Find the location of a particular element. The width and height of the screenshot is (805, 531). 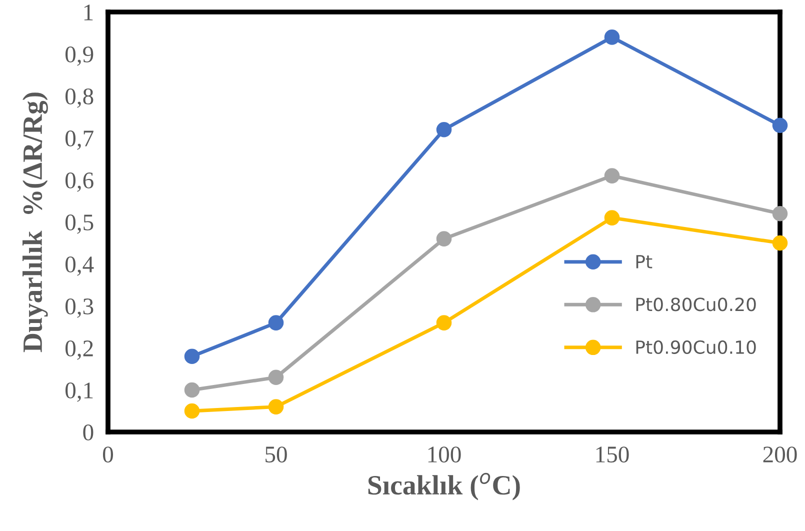

legend-label: Pt0.80Cu0.20 is located at coordinates (696, 305).